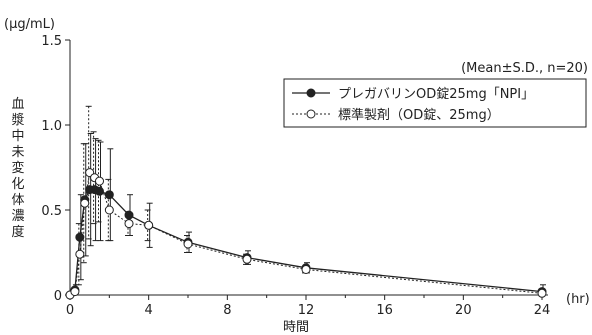 The width and height of the screenshot is (592, 335). Describe the element at coordinates (17, 232) in the screenshot. I see `y-axis-label-char: 度` at that location.